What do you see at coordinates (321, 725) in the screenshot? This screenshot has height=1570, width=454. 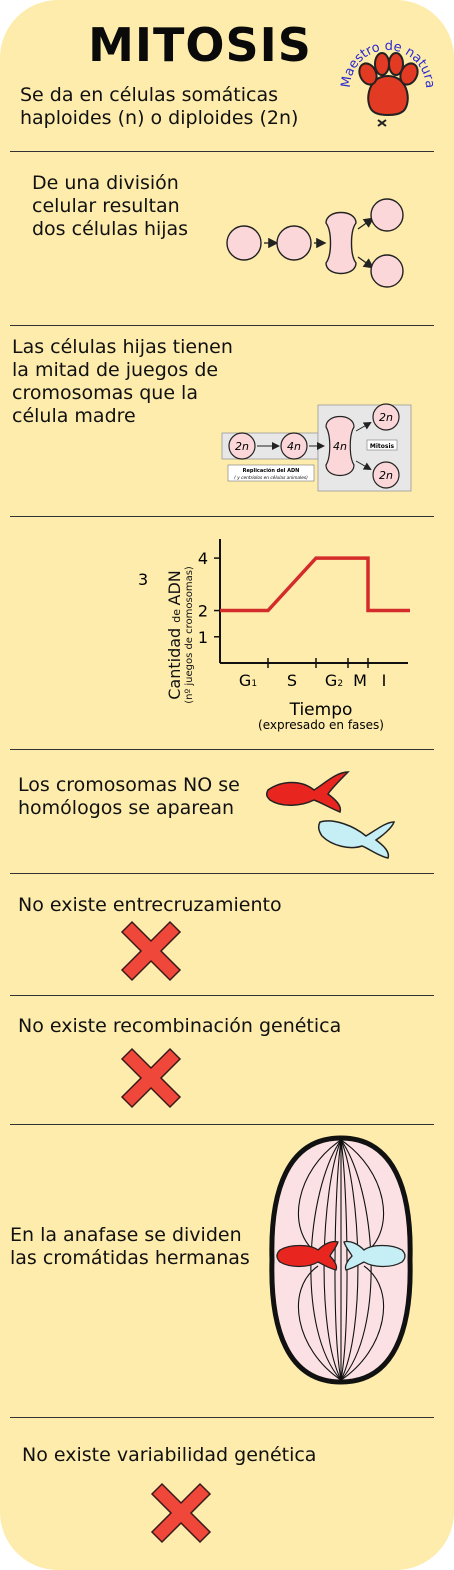 I see `x-axis-sublabel: (expresado en fases)` at bounding box center [321, 725].